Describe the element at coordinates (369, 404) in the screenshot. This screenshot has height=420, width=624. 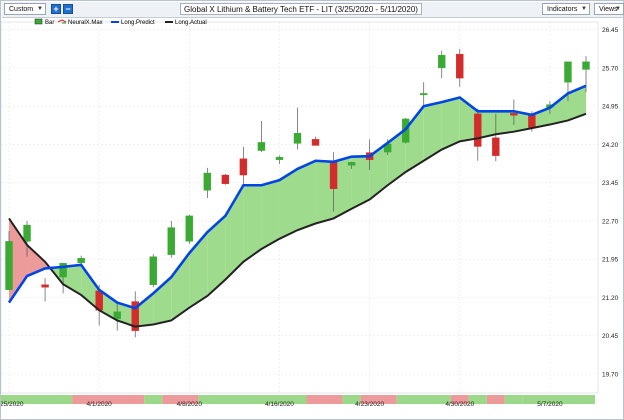
I see `x-tick-label: 4/23/2020` at that location.